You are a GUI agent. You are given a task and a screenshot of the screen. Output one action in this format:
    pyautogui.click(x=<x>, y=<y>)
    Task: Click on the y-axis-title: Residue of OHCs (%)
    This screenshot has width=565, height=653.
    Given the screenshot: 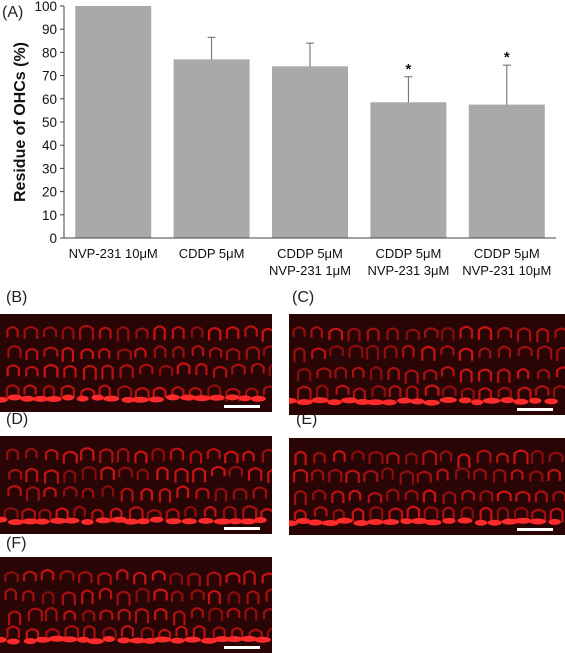 What is the action you would take?
    pyautogui.click(x=20, y=122)
    